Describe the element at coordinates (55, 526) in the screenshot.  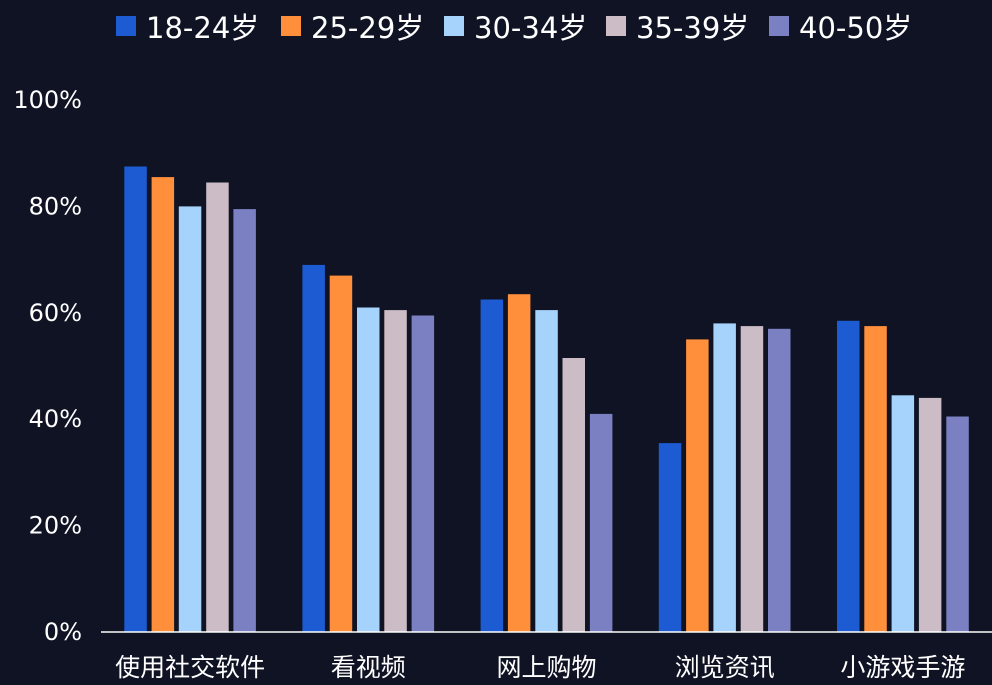
I see `y-tick-label-1: 20%` at that location.